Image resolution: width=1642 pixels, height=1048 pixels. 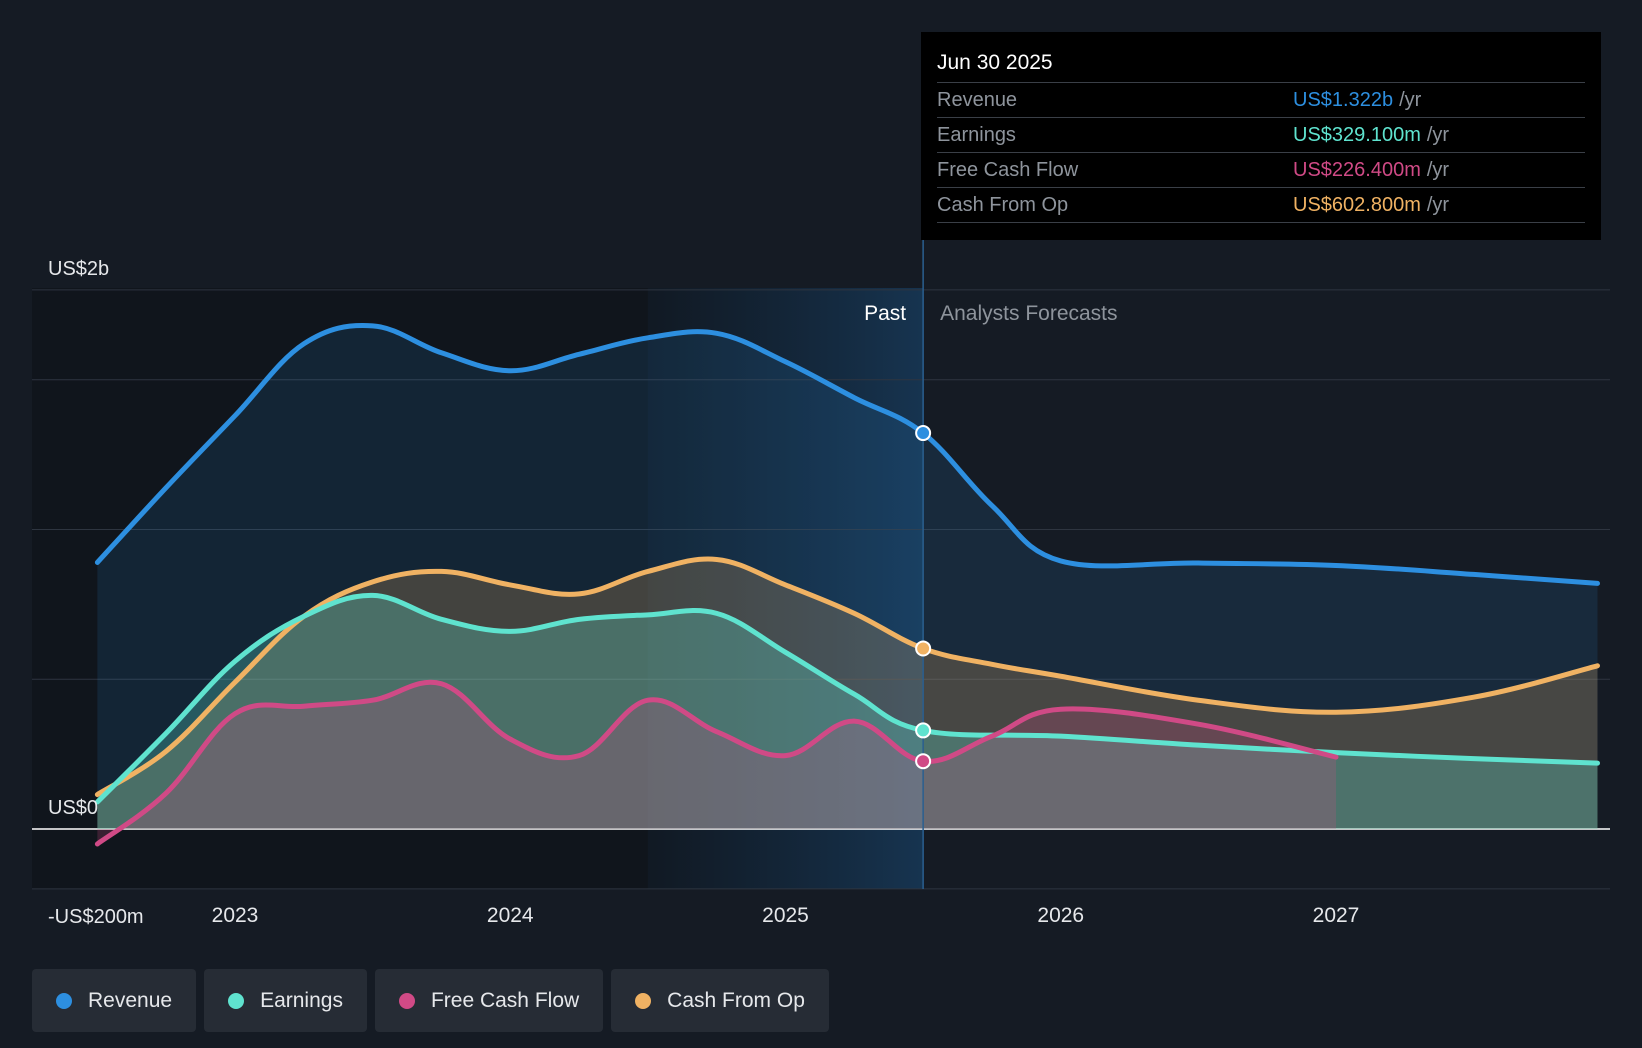 I want to click on tooltip-value: US$602.800m, so click(x=1357, y=205).